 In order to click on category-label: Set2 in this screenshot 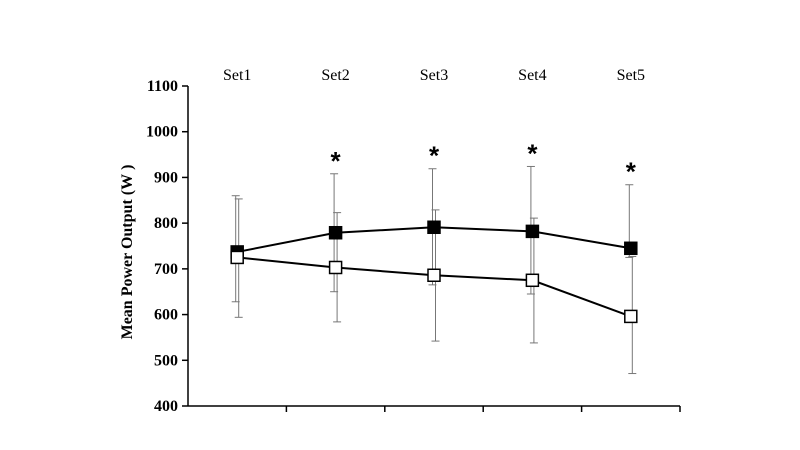, I will do `click(335, 75)`.